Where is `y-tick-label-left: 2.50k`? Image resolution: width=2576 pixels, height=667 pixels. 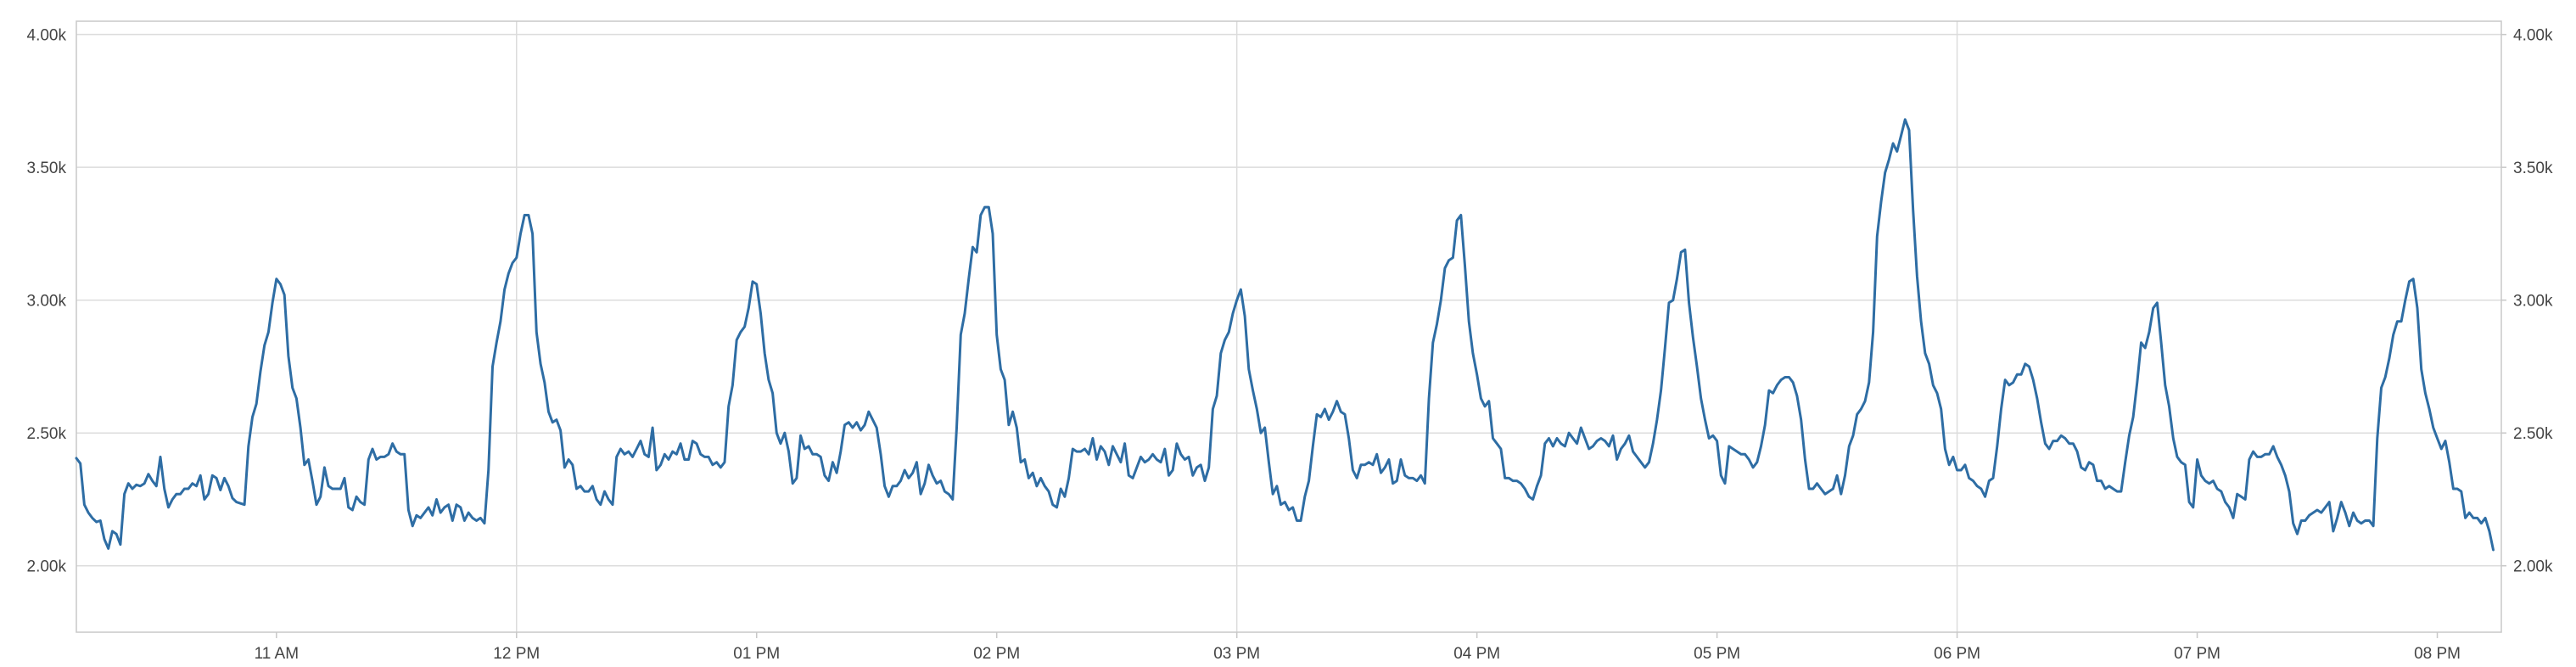 y-tick-label-left: 2.50k is located at coordinates (47, 434).